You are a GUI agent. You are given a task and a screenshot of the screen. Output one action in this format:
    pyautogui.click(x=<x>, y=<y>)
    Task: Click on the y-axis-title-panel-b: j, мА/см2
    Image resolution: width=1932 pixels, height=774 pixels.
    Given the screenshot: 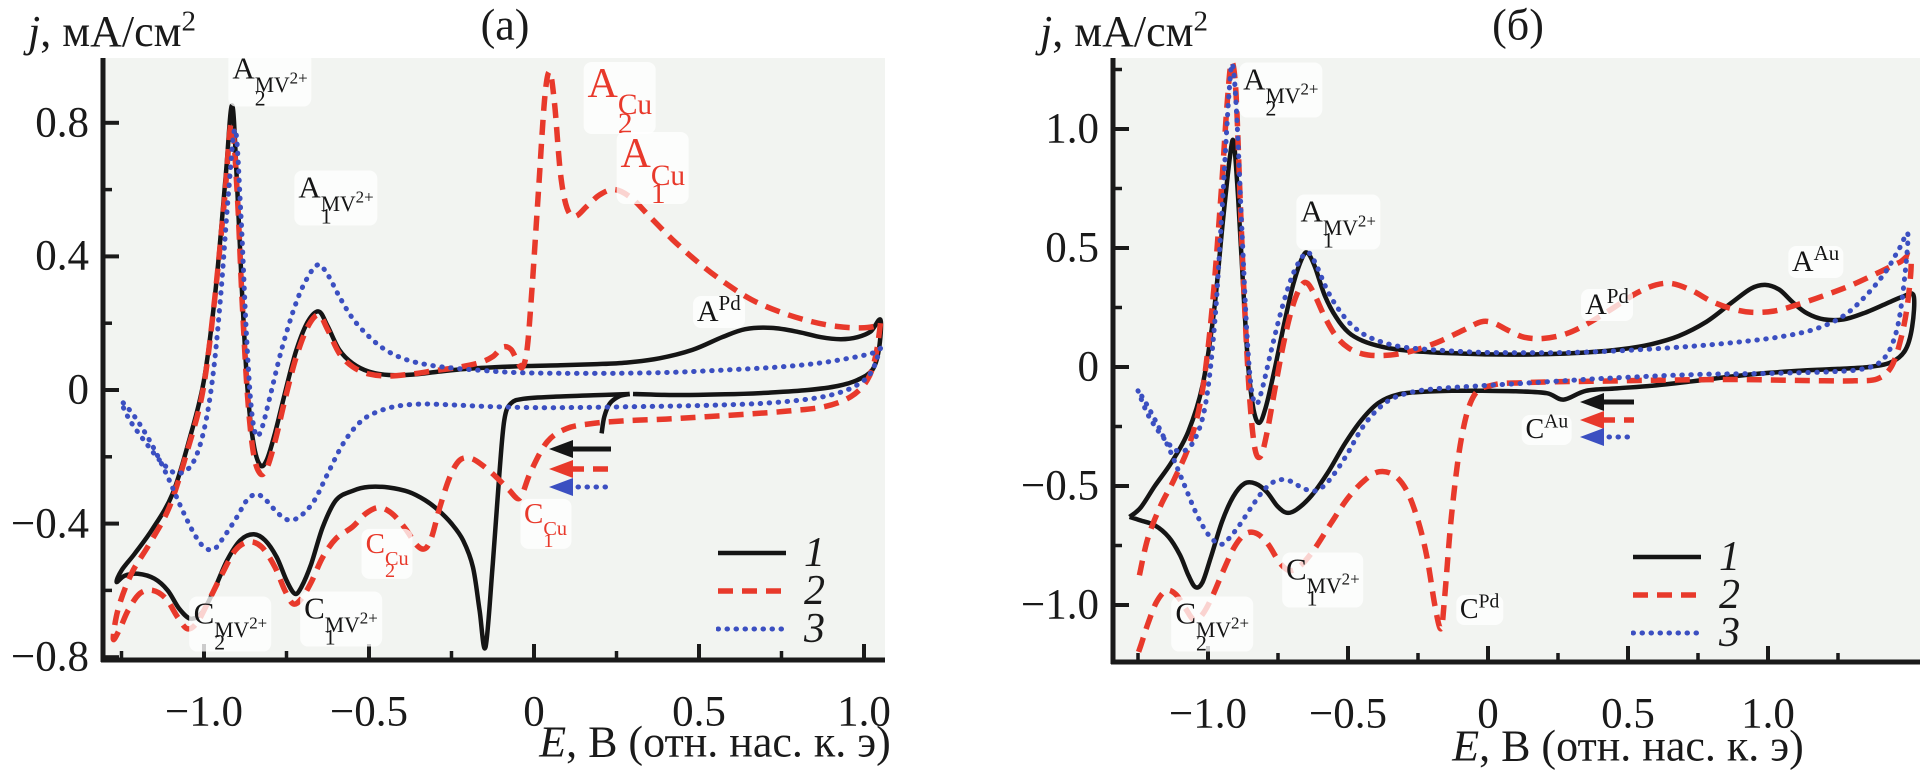 What is the action you would take?
    pyautogui.click(x=1124, y=31)
    